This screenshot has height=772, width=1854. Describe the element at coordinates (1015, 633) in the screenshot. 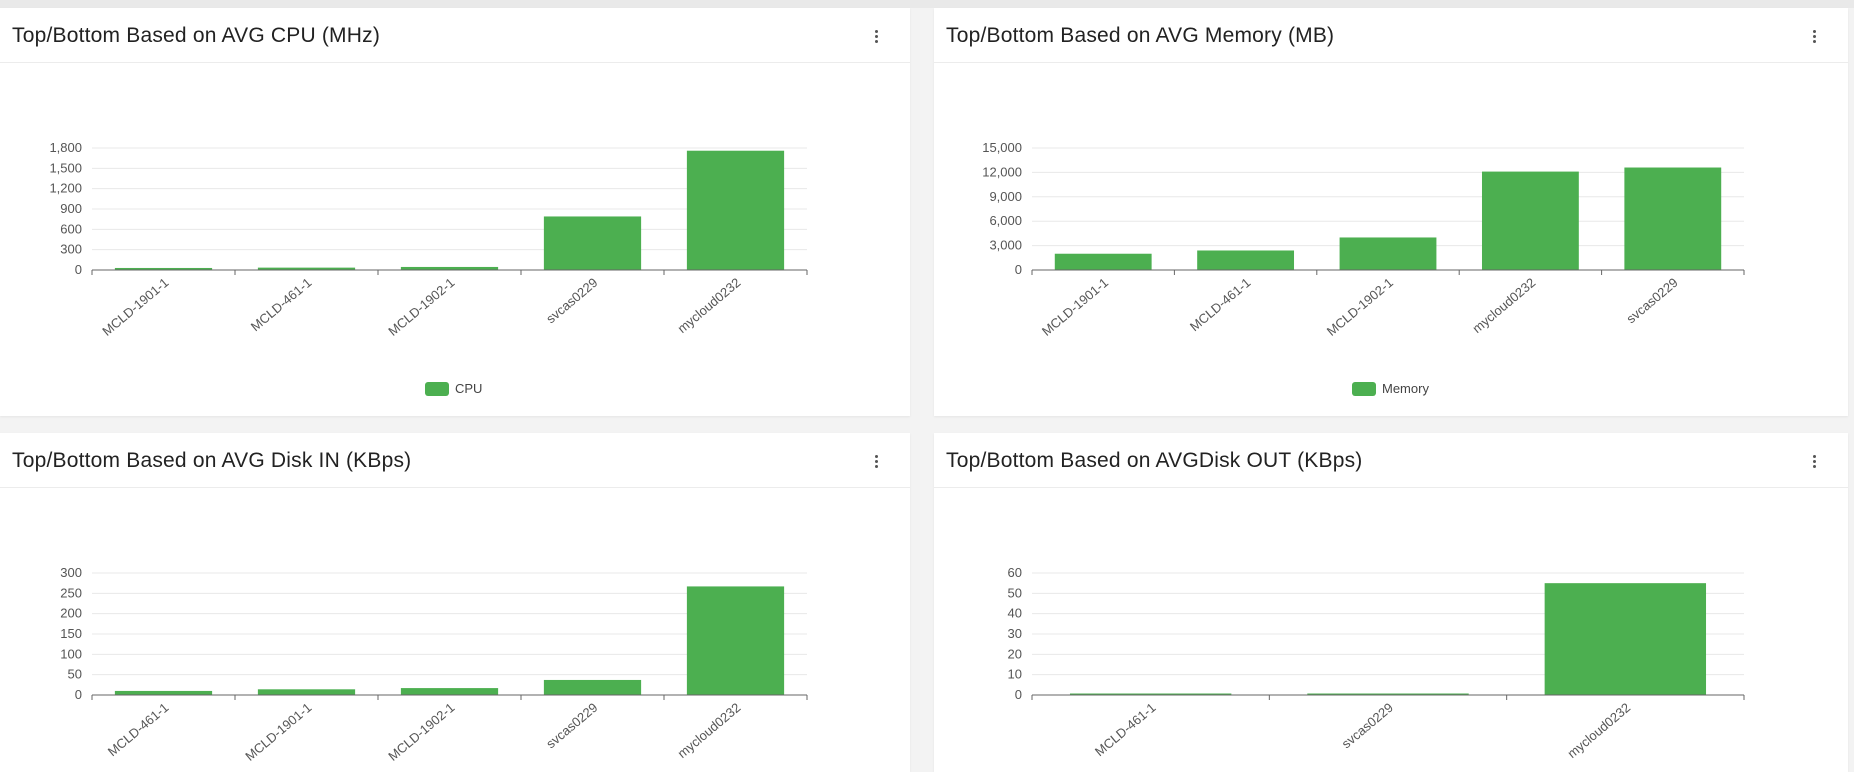

I see `y-tick-label: 30` at that location.